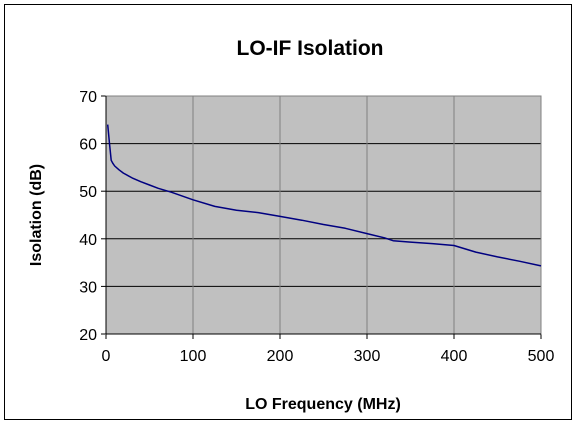 Image resolution: width=576 pixels, height=424 pixels. I want to click on chart-title: LO-IF Isolation, so click(310, 48).